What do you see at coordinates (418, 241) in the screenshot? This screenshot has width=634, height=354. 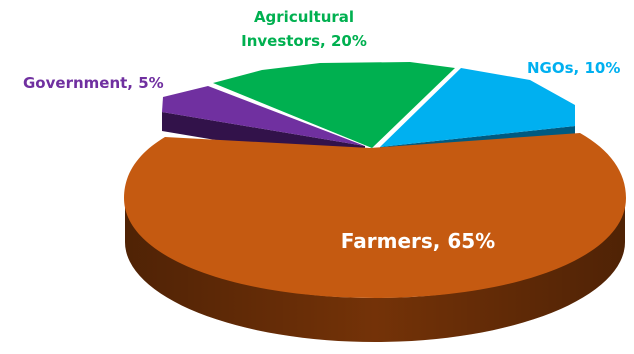 I see `label-farmers: Farmers, 65%` at bounding box center [418, 241].